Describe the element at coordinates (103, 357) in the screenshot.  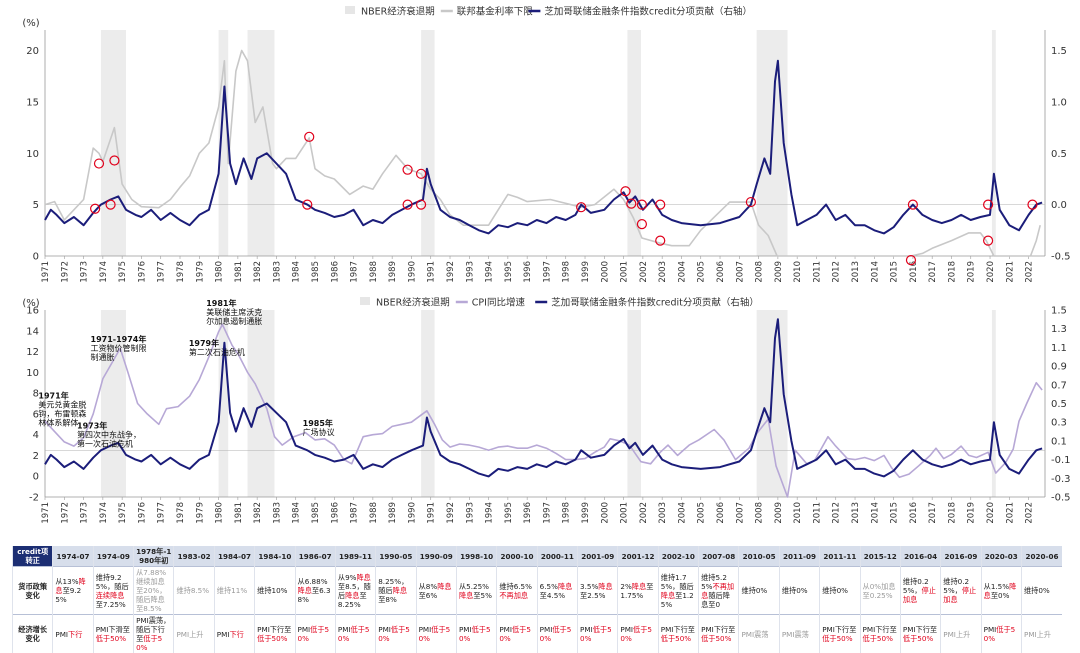
I see `c2-annotation-2-line-2: 制通胀` at that location.